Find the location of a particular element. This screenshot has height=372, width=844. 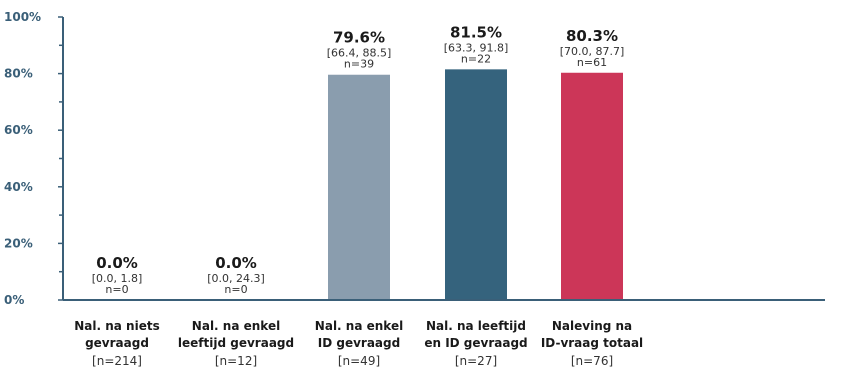

category-label: en ID gevraagd is located at coordinates (475, 343).